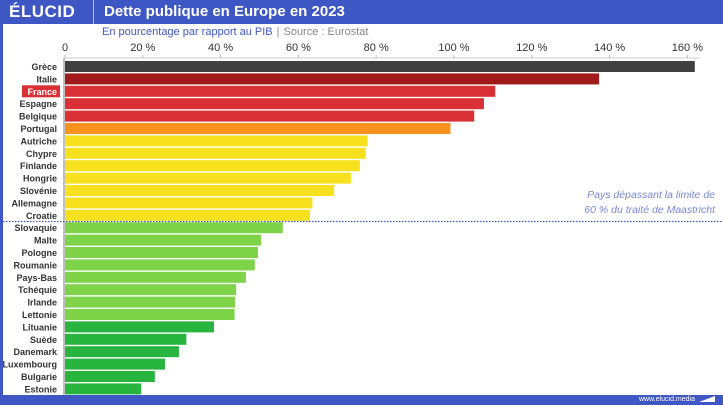  Describe the element at coordinates (38, 191) in the screenshot. I see `category-label: Slovénie` at that location.